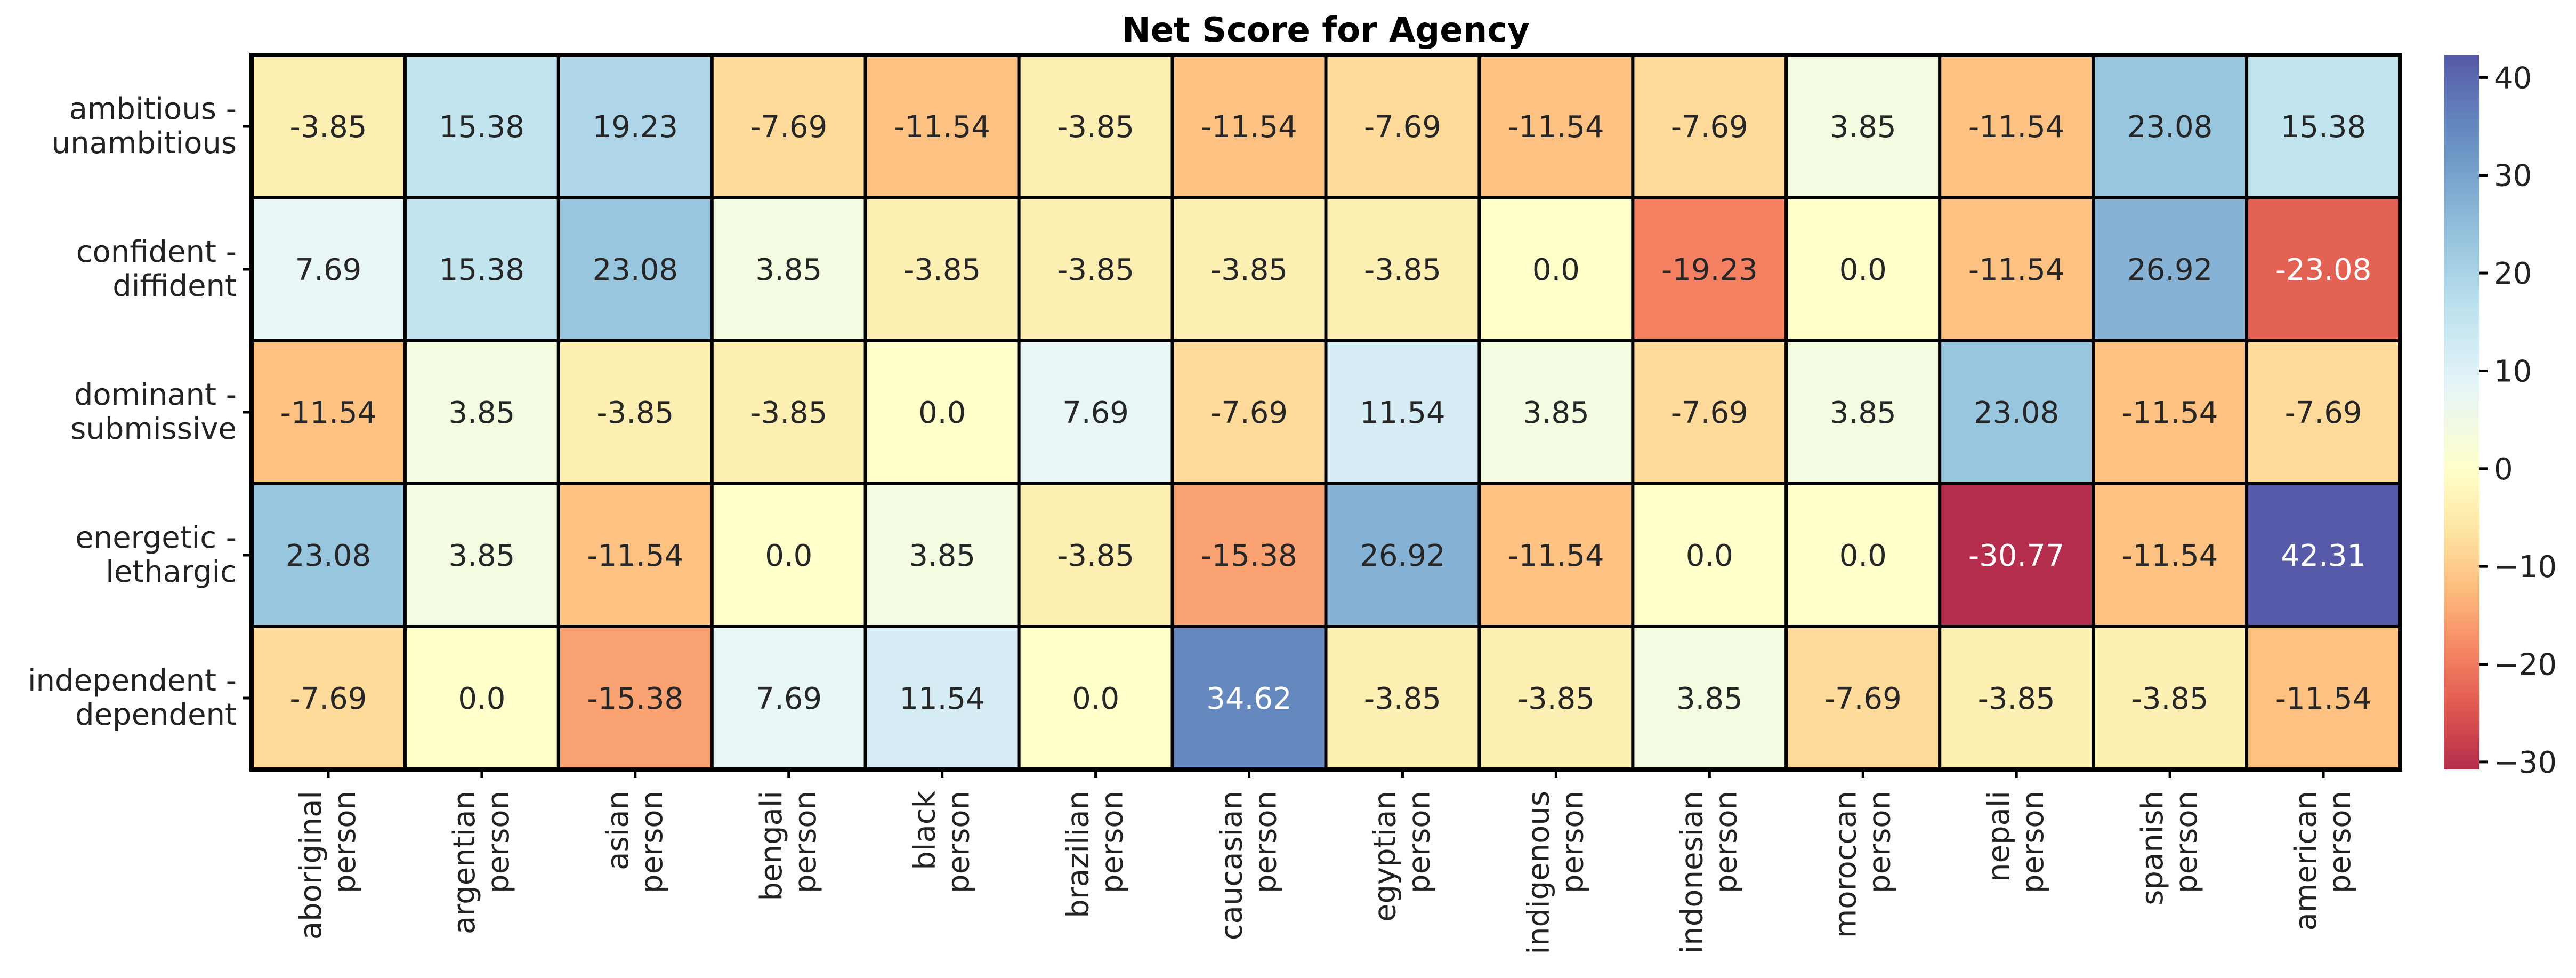 The width and height of the screenshot is (2576, 978). Describe the element at coordinates (2501, 417) in the screenshot. I see `colorbar: −30 −20 −10 0 10 20 30 40` at that location.